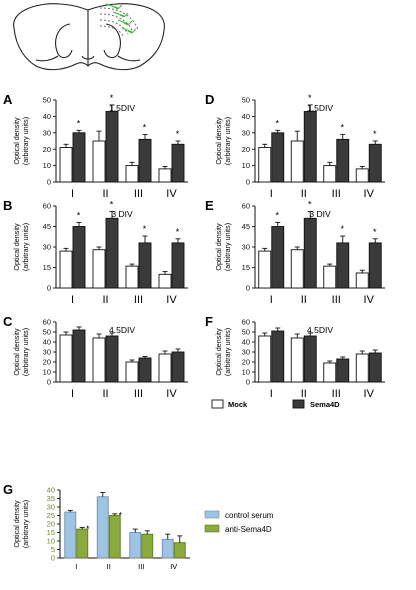 Image resolution: width=416 pixels, height=590 pixels. I want to click on legend-swatch-anti, so click(212, 528).